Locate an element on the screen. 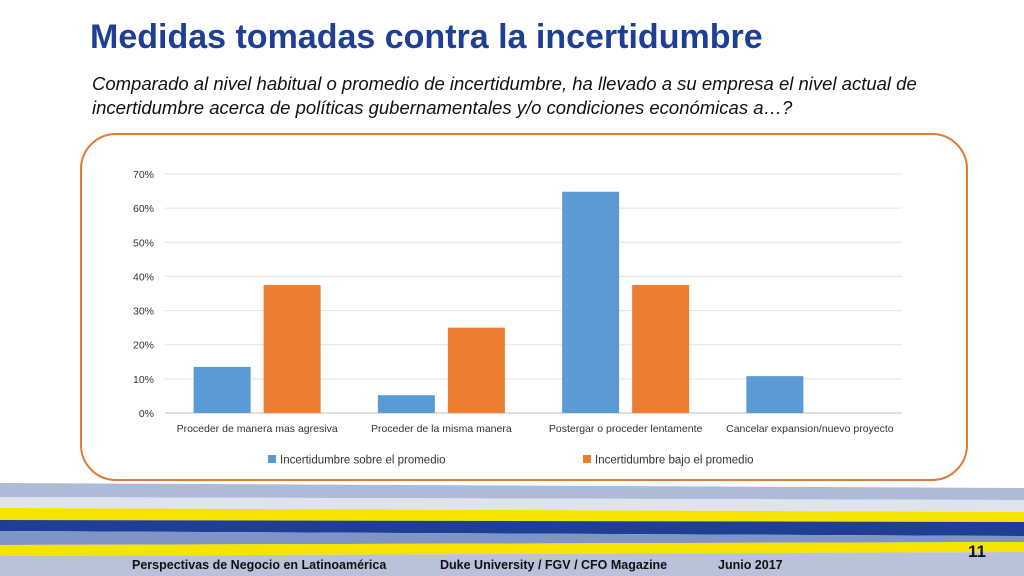 The width and height of the screenshot is (1024, 576). y-tick-label: 70% is located at coordinates (143, 175).